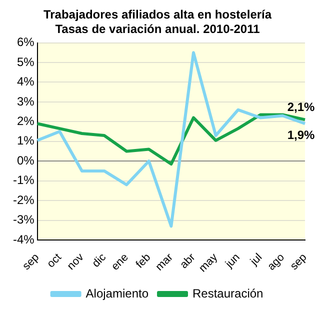 This screenshot has height=318, width=335. What do you see at coordinates (117, 293) in the screenshot?
I see `legend-label: Alojamiento` at bounding box center [117, 293].